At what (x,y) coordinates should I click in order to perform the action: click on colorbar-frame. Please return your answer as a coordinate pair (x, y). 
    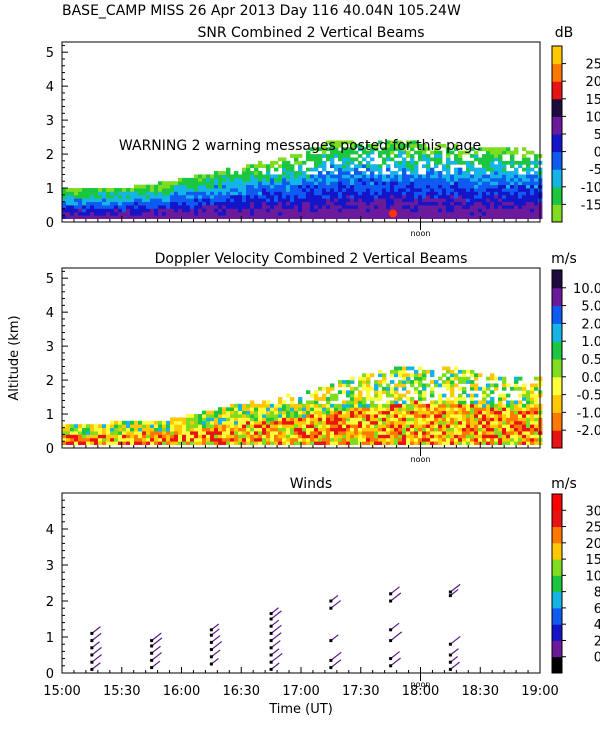
    Looking at the image, I should click on (557, 583).